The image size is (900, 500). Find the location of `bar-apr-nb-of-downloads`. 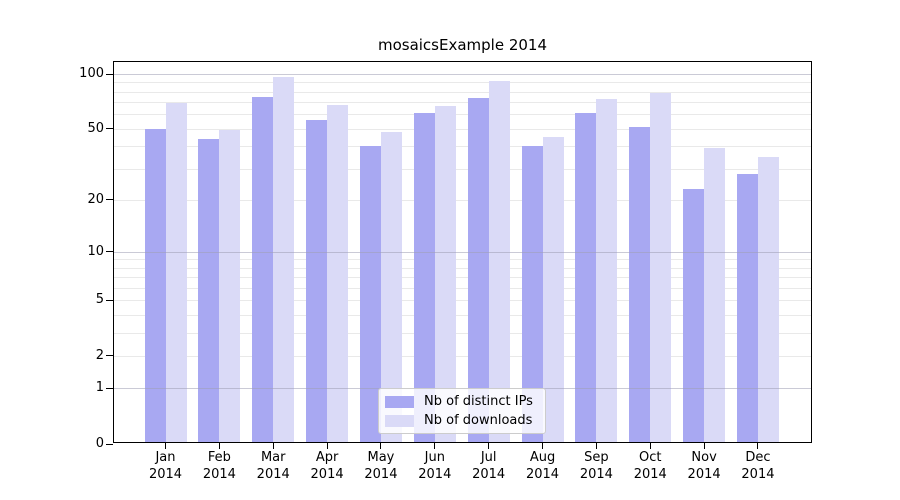

bar-apr-nb-of-downloads is located at coordinates (338, 273).